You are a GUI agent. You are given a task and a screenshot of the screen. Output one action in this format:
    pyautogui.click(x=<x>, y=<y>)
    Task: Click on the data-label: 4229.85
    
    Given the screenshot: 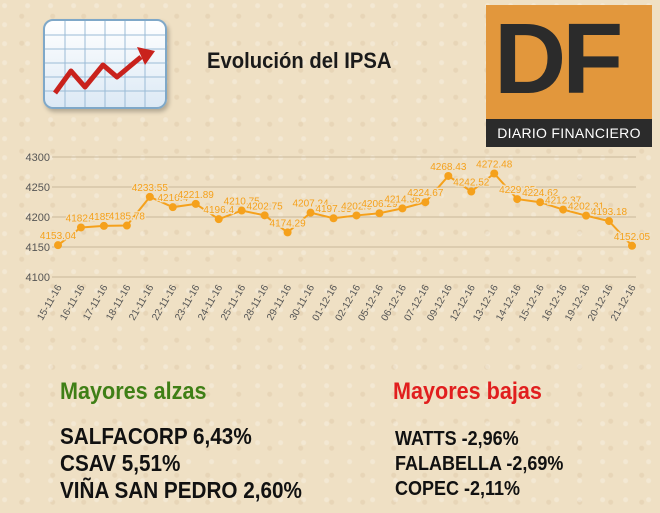 What is the action you would take?
    pyautogui.click(x=517, y=190)
    